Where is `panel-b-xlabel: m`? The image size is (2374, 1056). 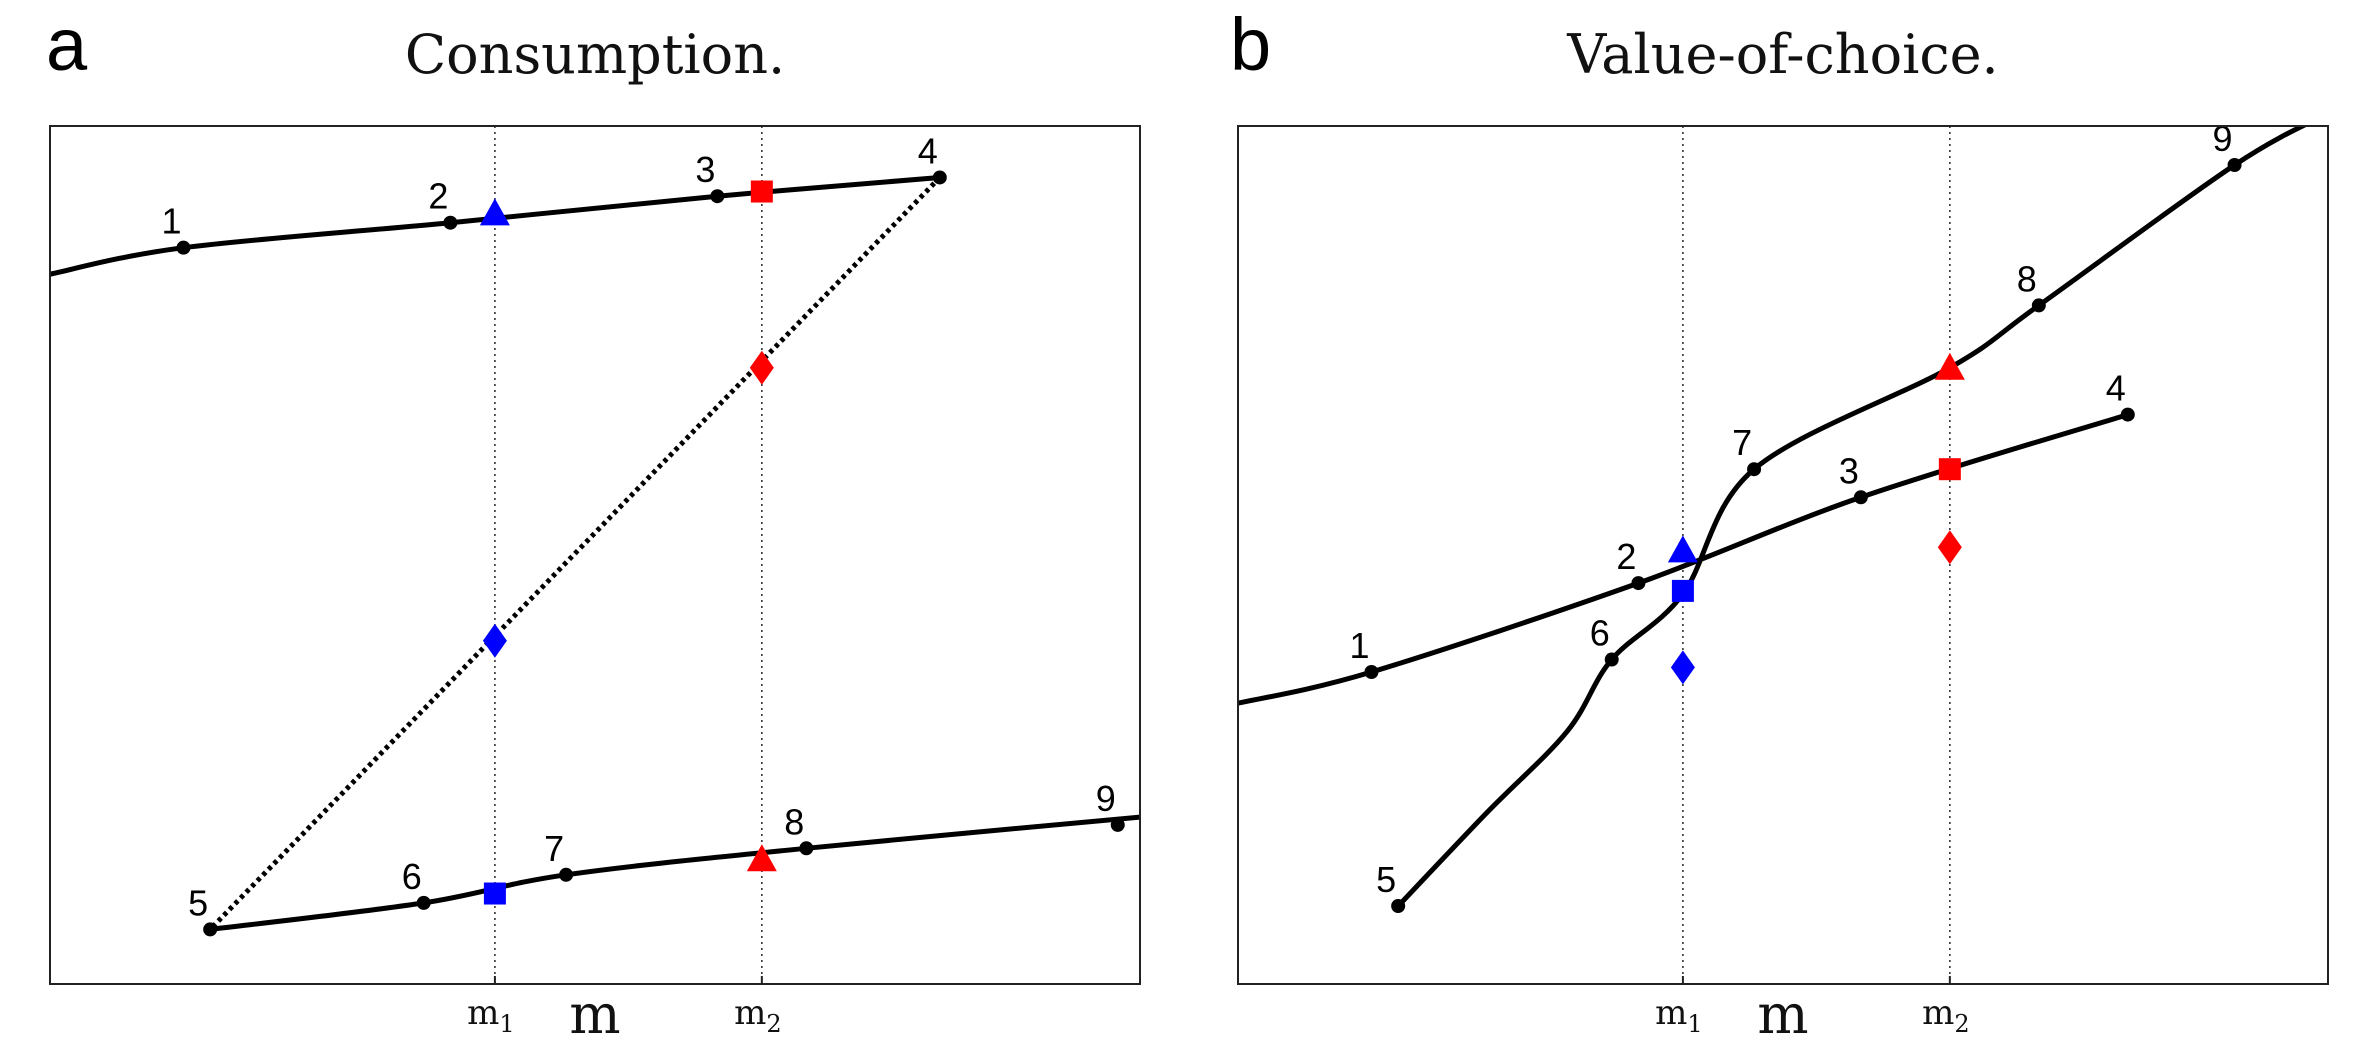 panel-b-xlabel: m is located at coordinates (1783, 1014).